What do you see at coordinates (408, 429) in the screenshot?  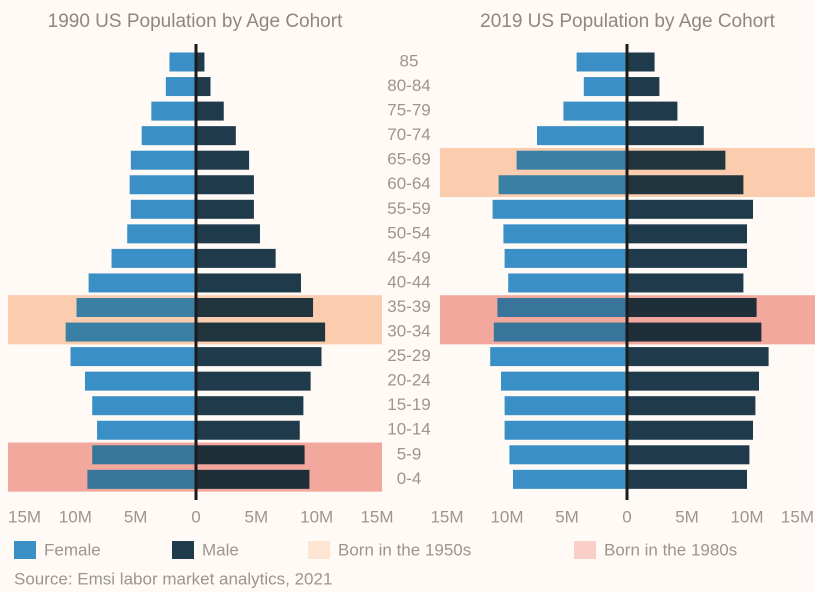 I see `y-tick-label: 10-14` at bounding box center [408, 429].